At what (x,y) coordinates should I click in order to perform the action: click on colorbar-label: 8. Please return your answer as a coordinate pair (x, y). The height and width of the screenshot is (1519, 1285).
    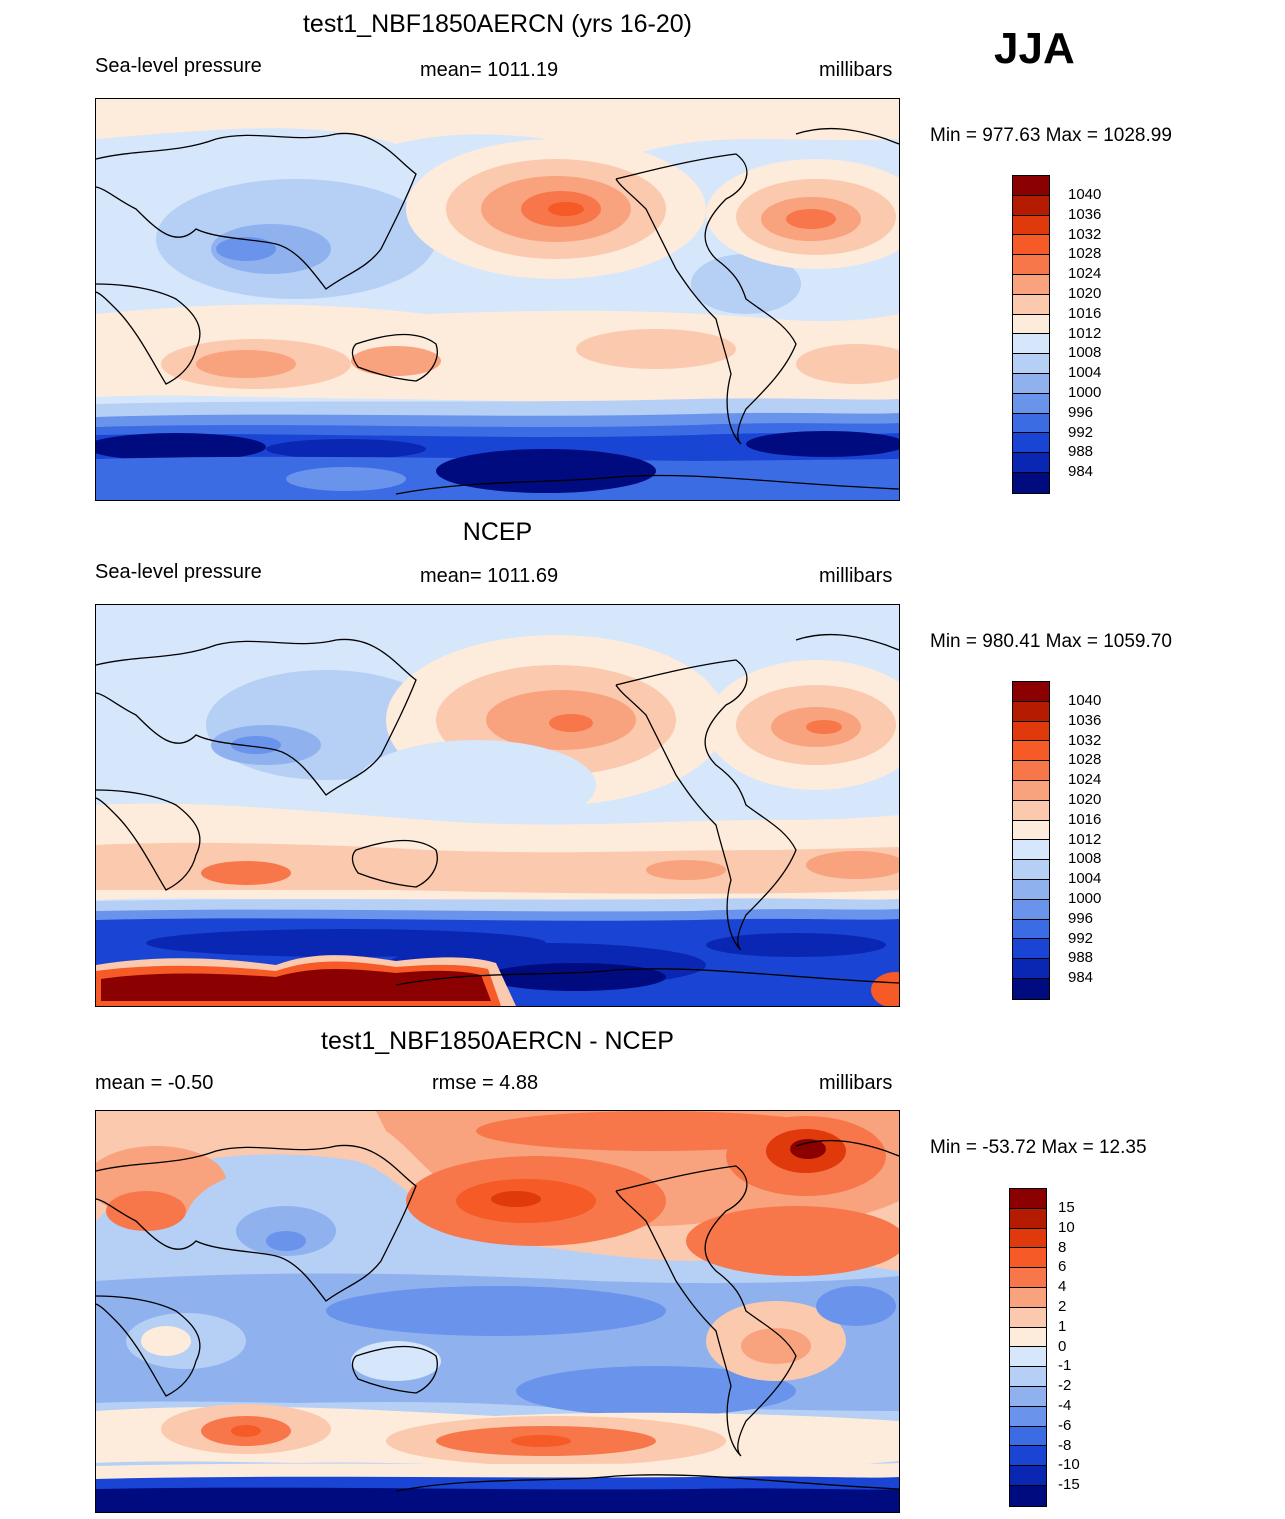
    Looking at the image, I should click on (1062, 1247).